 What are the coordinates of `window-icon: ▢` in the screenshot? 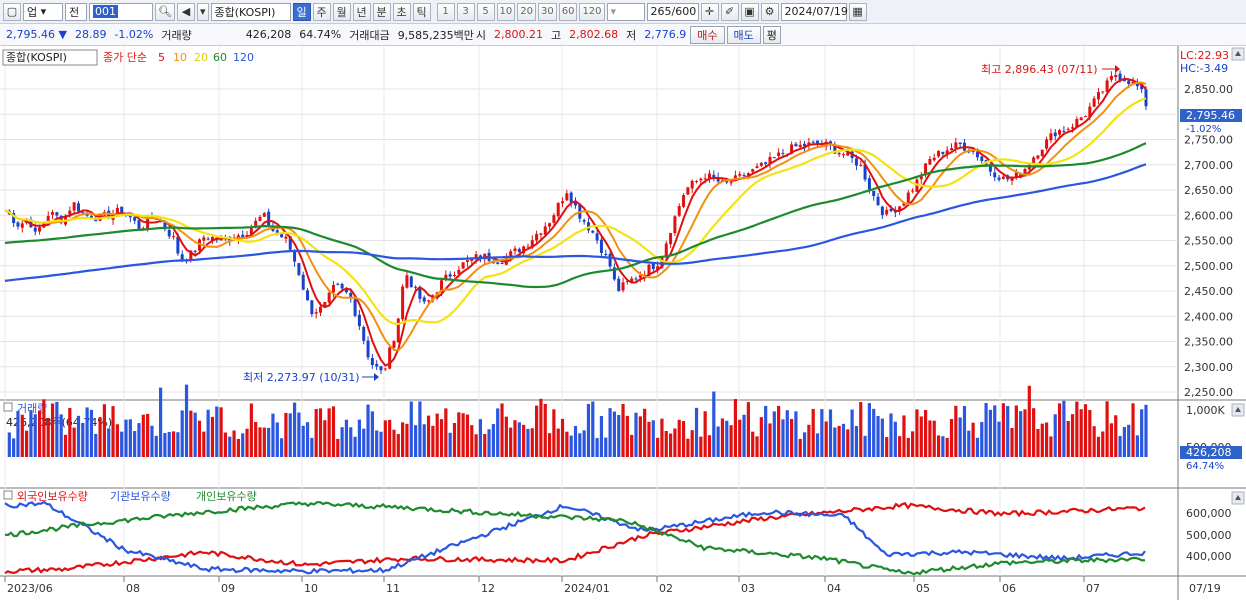 It's located at (12, 11).